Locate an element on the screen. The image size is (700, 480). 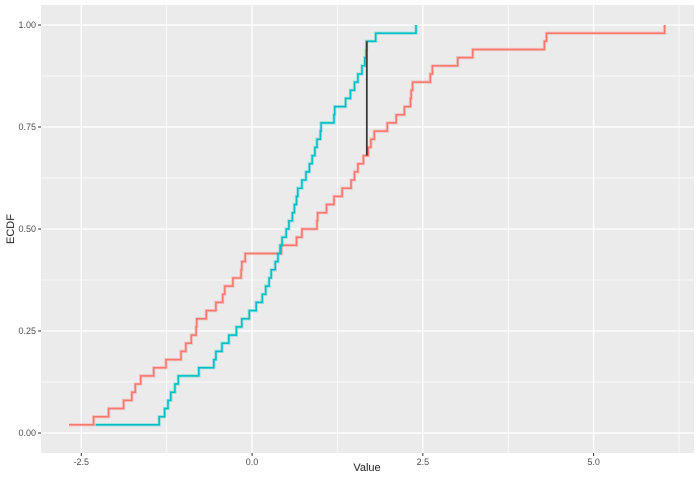
x-axis-title: Value is located at coordinates (366, 468).